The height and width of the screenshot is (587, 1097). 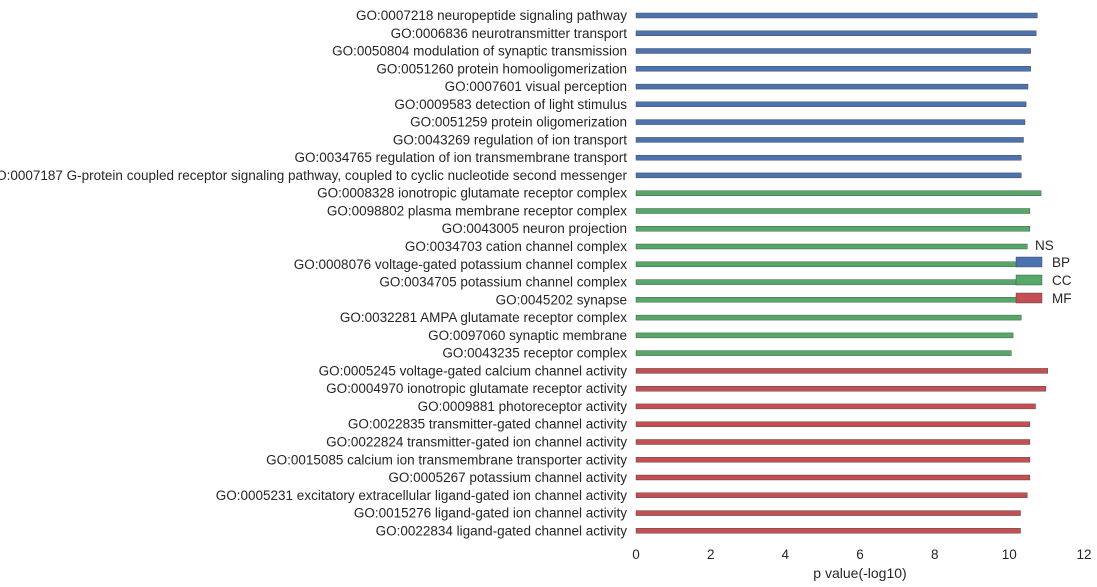 What do you see at coordinates (534, 353) in the screenshot?
I see `category-label: GO:0043235 receptor complex` at bounding box center [534, 353].